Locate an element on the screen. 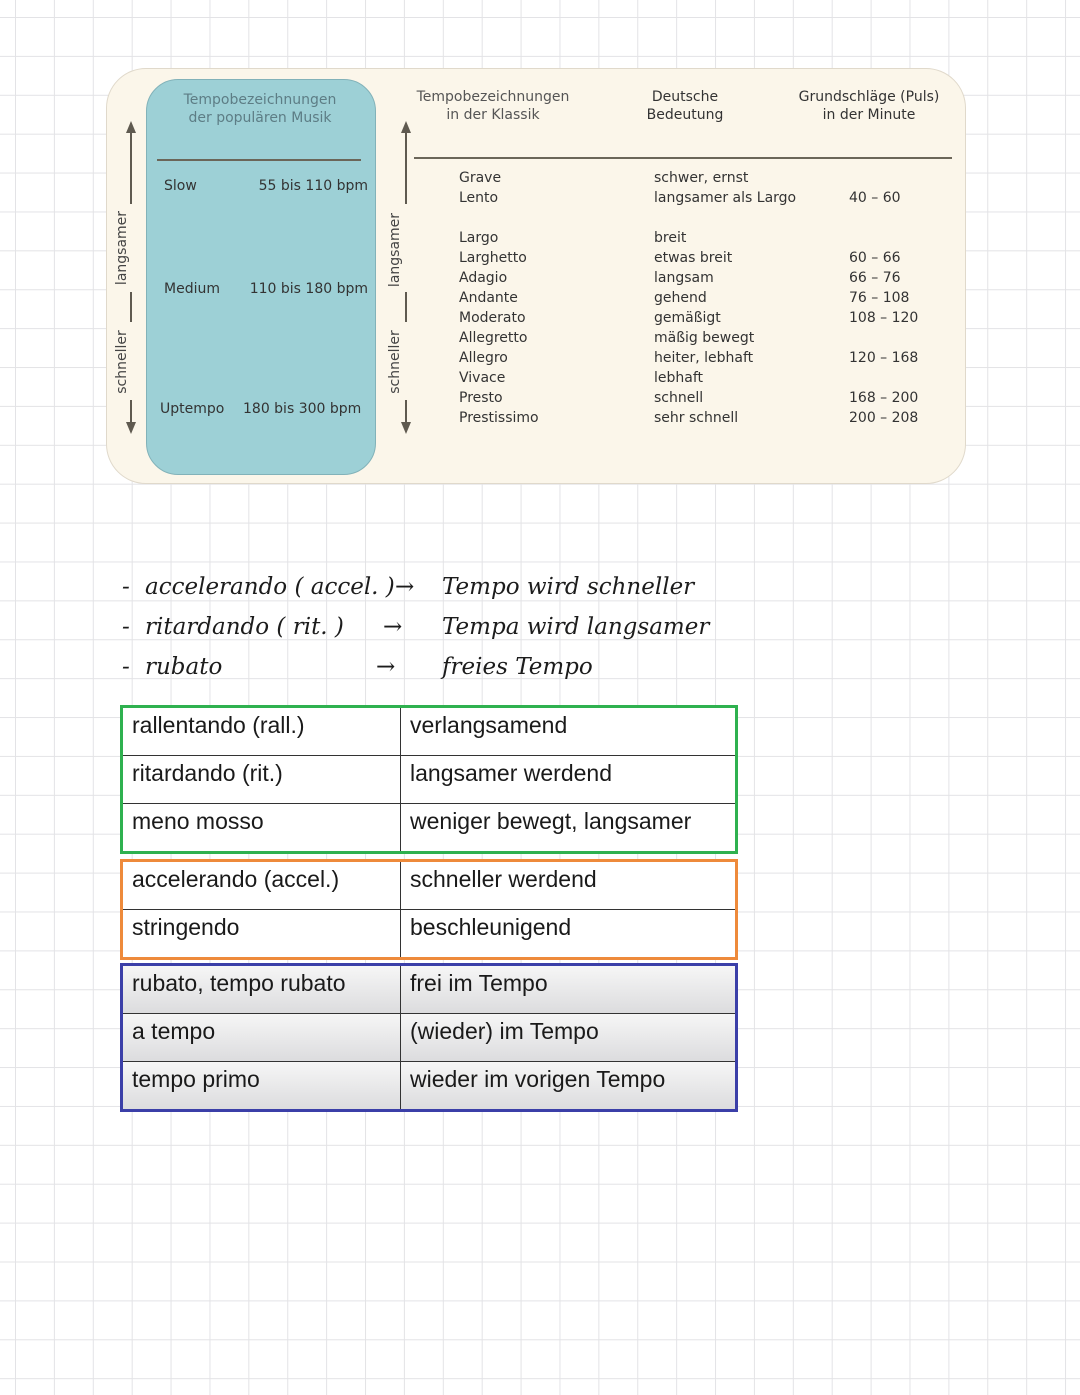 The height and width of the screenshot is (1395, 1080). classic-bpm-cell: 200 – 208 is located at coordinates (884, 418).